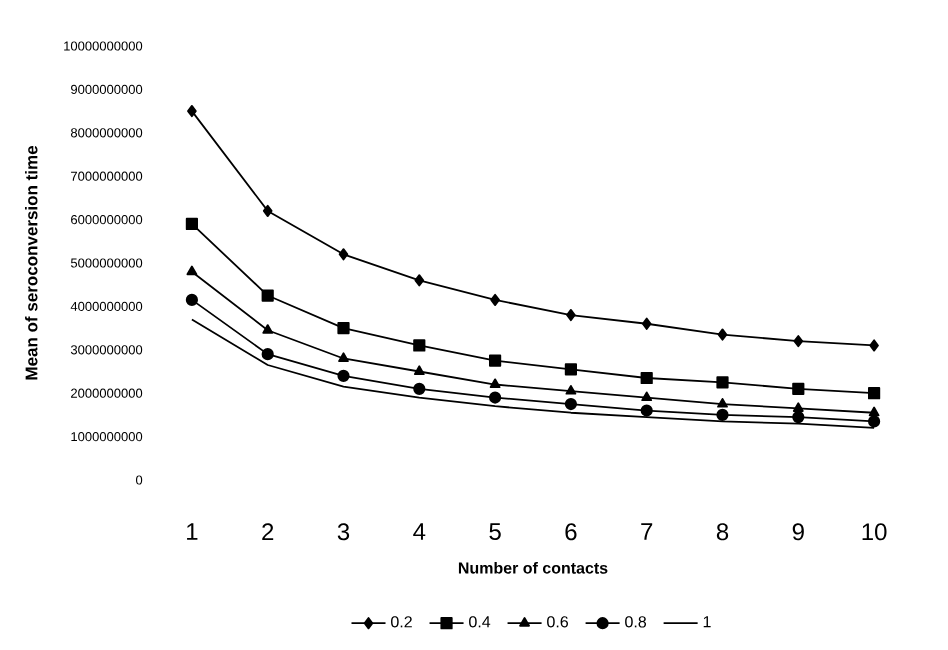 The image size is (948, 650). What do you see at coordinates (571, 532) in the screenshot?
I see `x-tick-label: 6` at bounding box center [571, 532].